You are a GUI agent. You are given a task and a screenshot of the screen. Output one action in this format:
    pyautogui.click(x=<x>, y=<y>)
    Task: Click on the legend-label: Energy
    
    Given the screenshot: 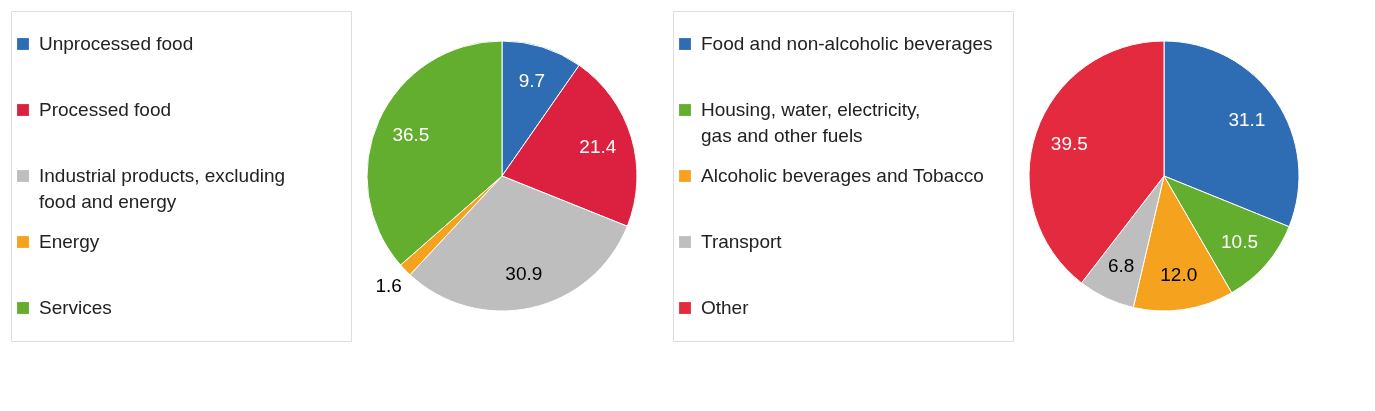 What is the action you would take?
    pyautogui.click(x=69, y=241)
    